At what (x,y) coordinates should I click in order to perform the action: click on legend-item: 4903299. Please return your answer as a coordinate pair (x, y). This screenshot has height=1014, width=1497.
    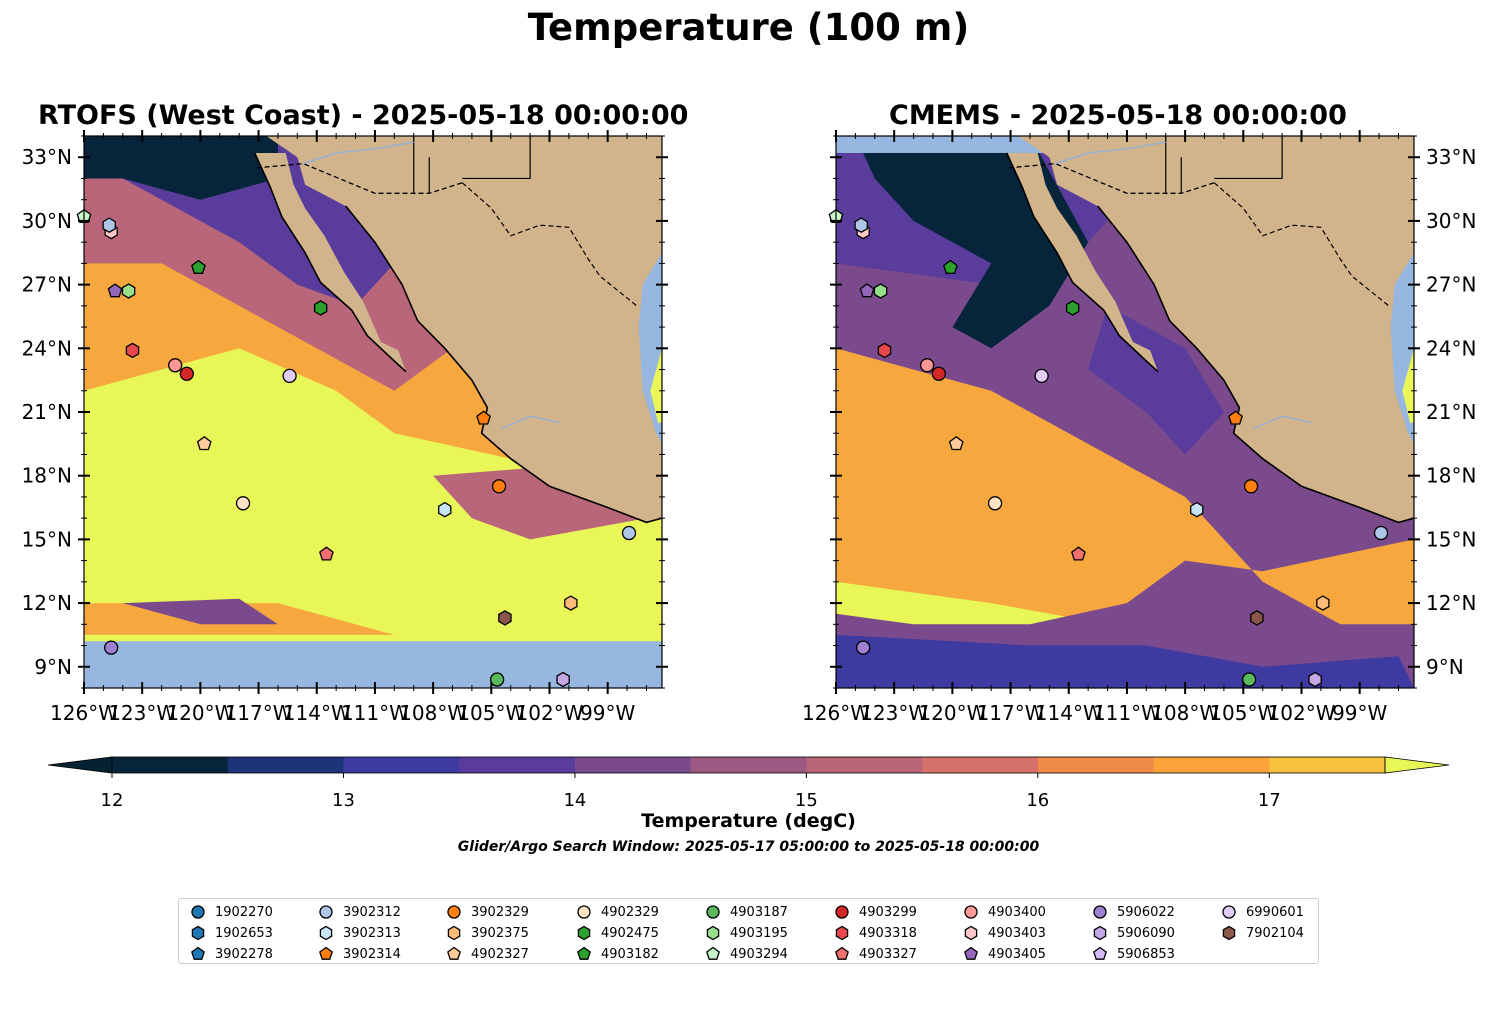
    Looking at the image, I should click on (875, 912).